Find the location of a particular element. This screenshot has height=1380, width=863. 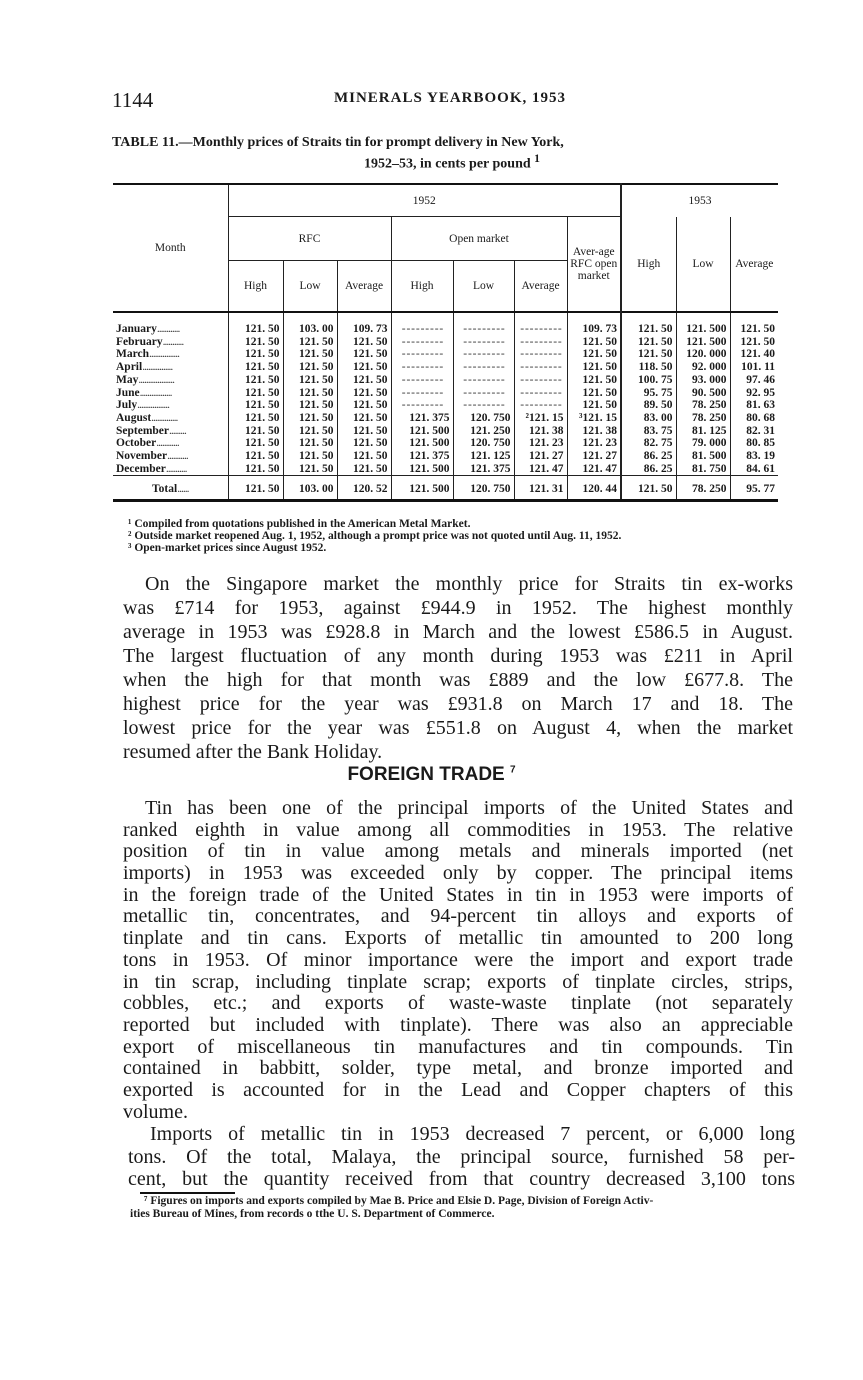

open-market-cell: 121. 125 is located at coordinates (483, 456).